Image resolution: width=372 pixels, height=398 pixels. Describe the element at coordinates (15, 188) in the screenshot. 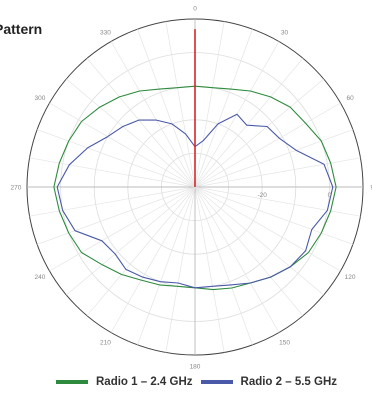

I see `angle-tick-label: 270` at that location.